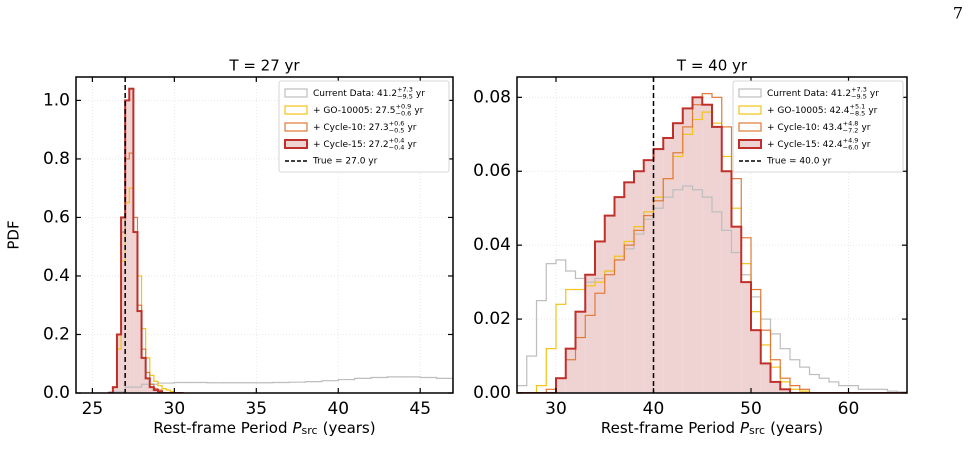 The height and width of the screenshot is (471, 970). I want to click on legend-label: Current Data: 41.2+7.3 −9.5 yr, so click(369, 93).